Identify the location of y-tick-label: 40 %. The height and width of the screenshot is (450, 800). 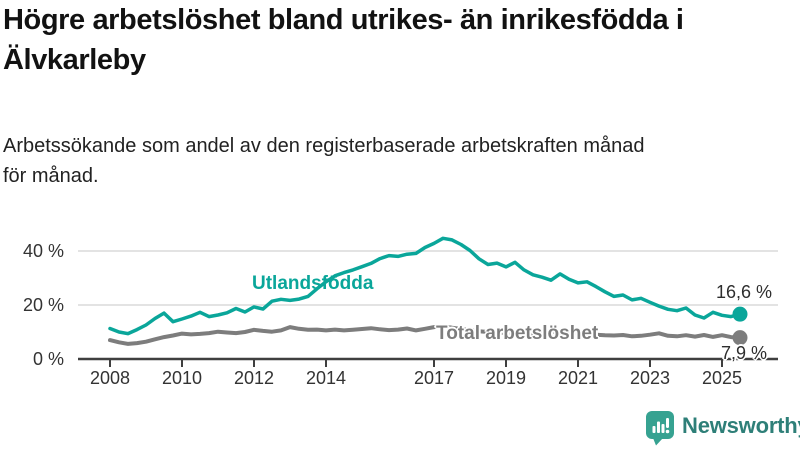
(43, 251).